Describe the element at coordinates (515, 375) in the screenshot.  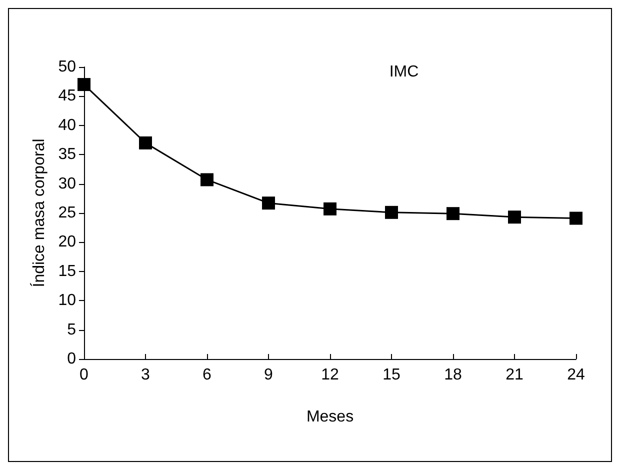
I see `x-tick-label: 21` at that location.